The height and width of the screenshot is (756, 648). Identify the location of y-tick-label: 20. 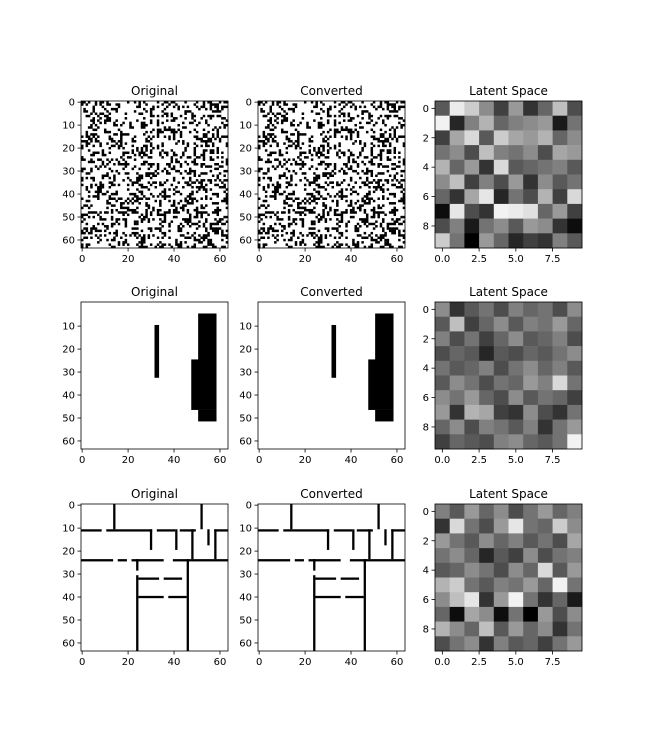
(245, 149).